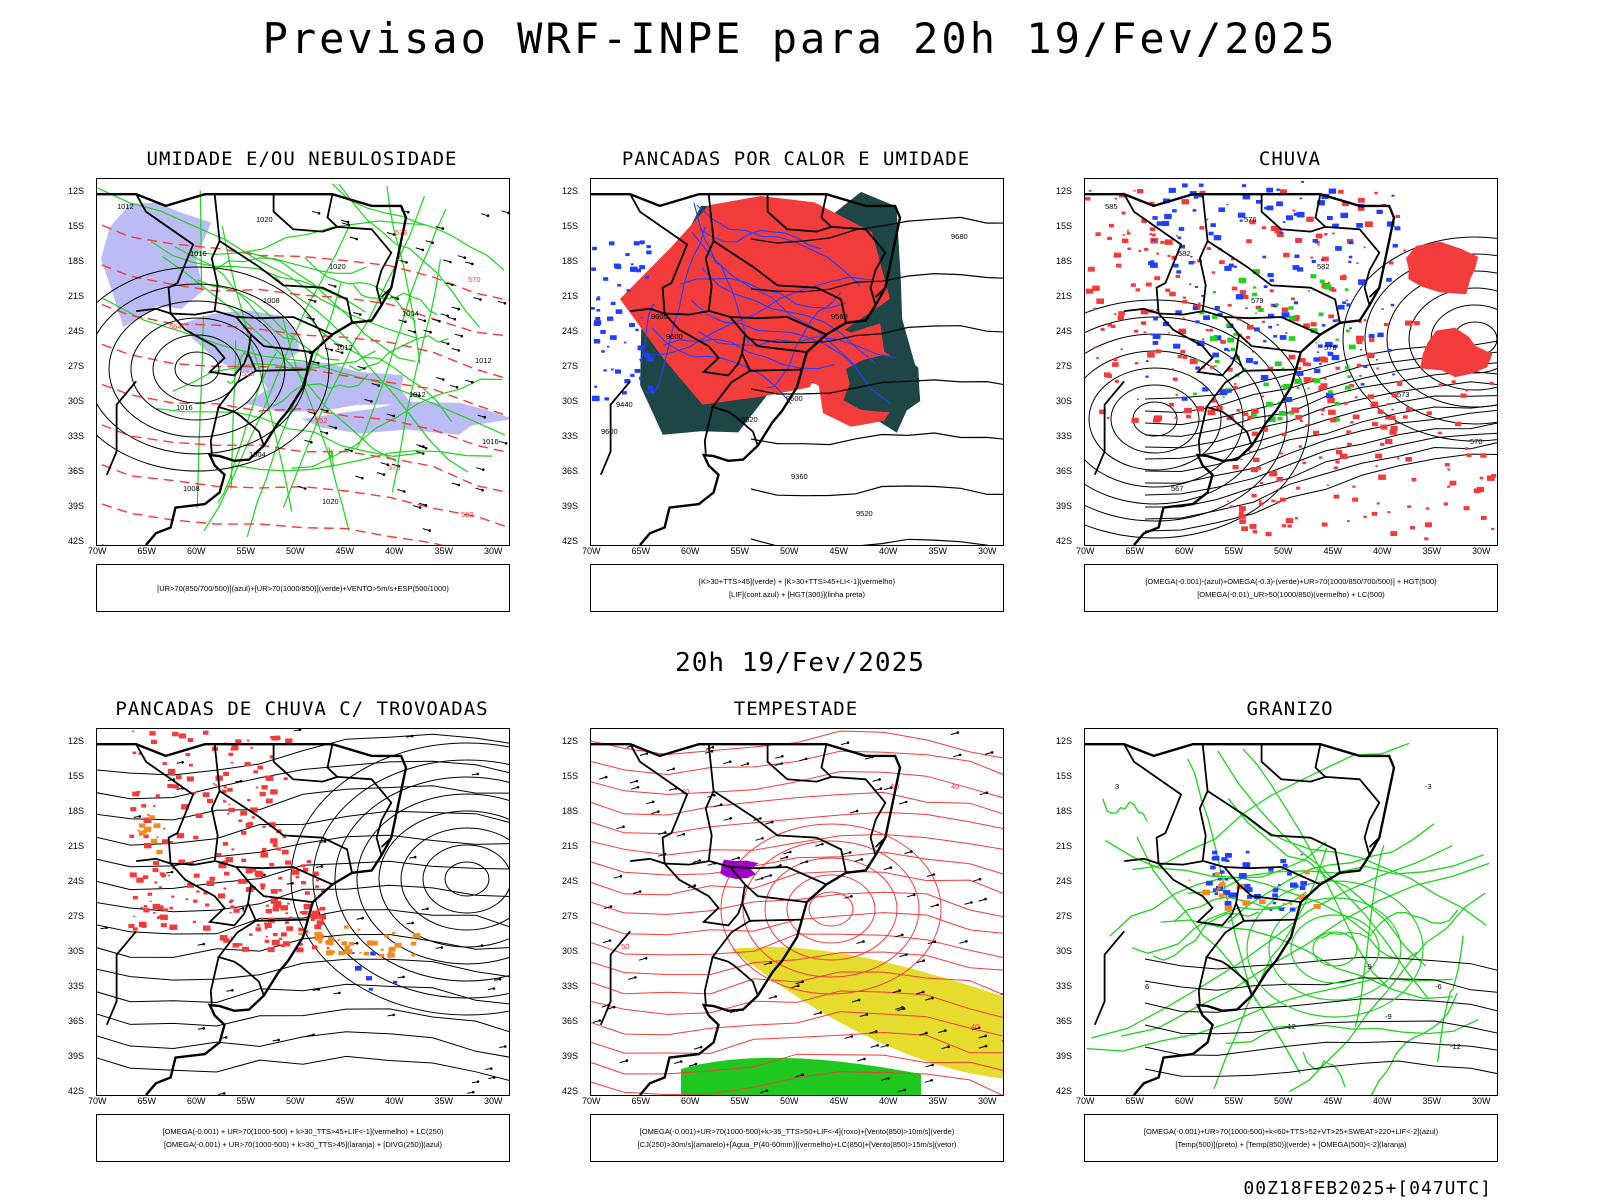  I want to click on contour-label: 9520, so click(749, 419).